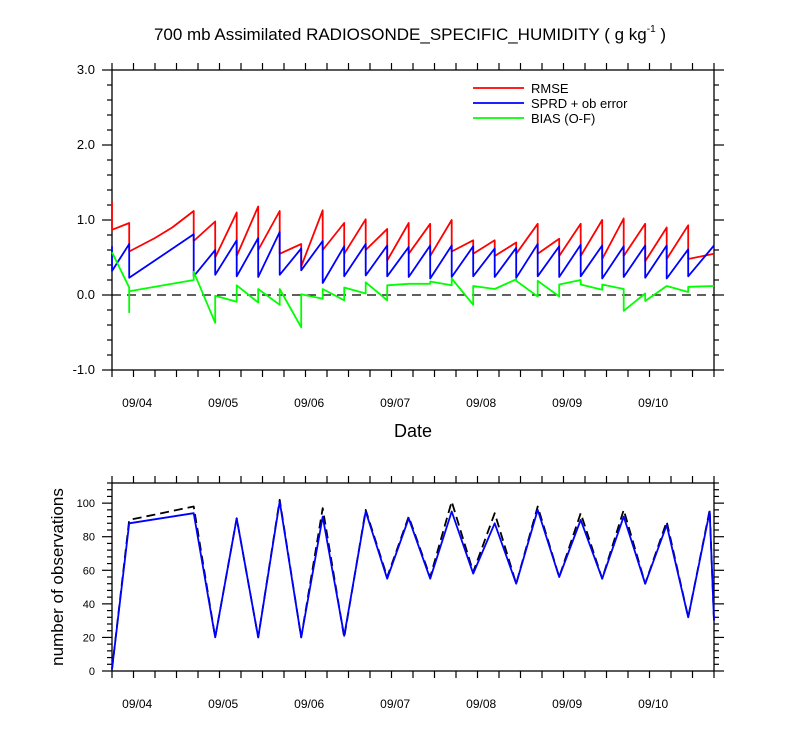 The width and height of the screenshot is (800, 750). Describe the element at coordinates (579, 103) in the screenshot. I see `legend-label: SPRD + ob error` at that location.